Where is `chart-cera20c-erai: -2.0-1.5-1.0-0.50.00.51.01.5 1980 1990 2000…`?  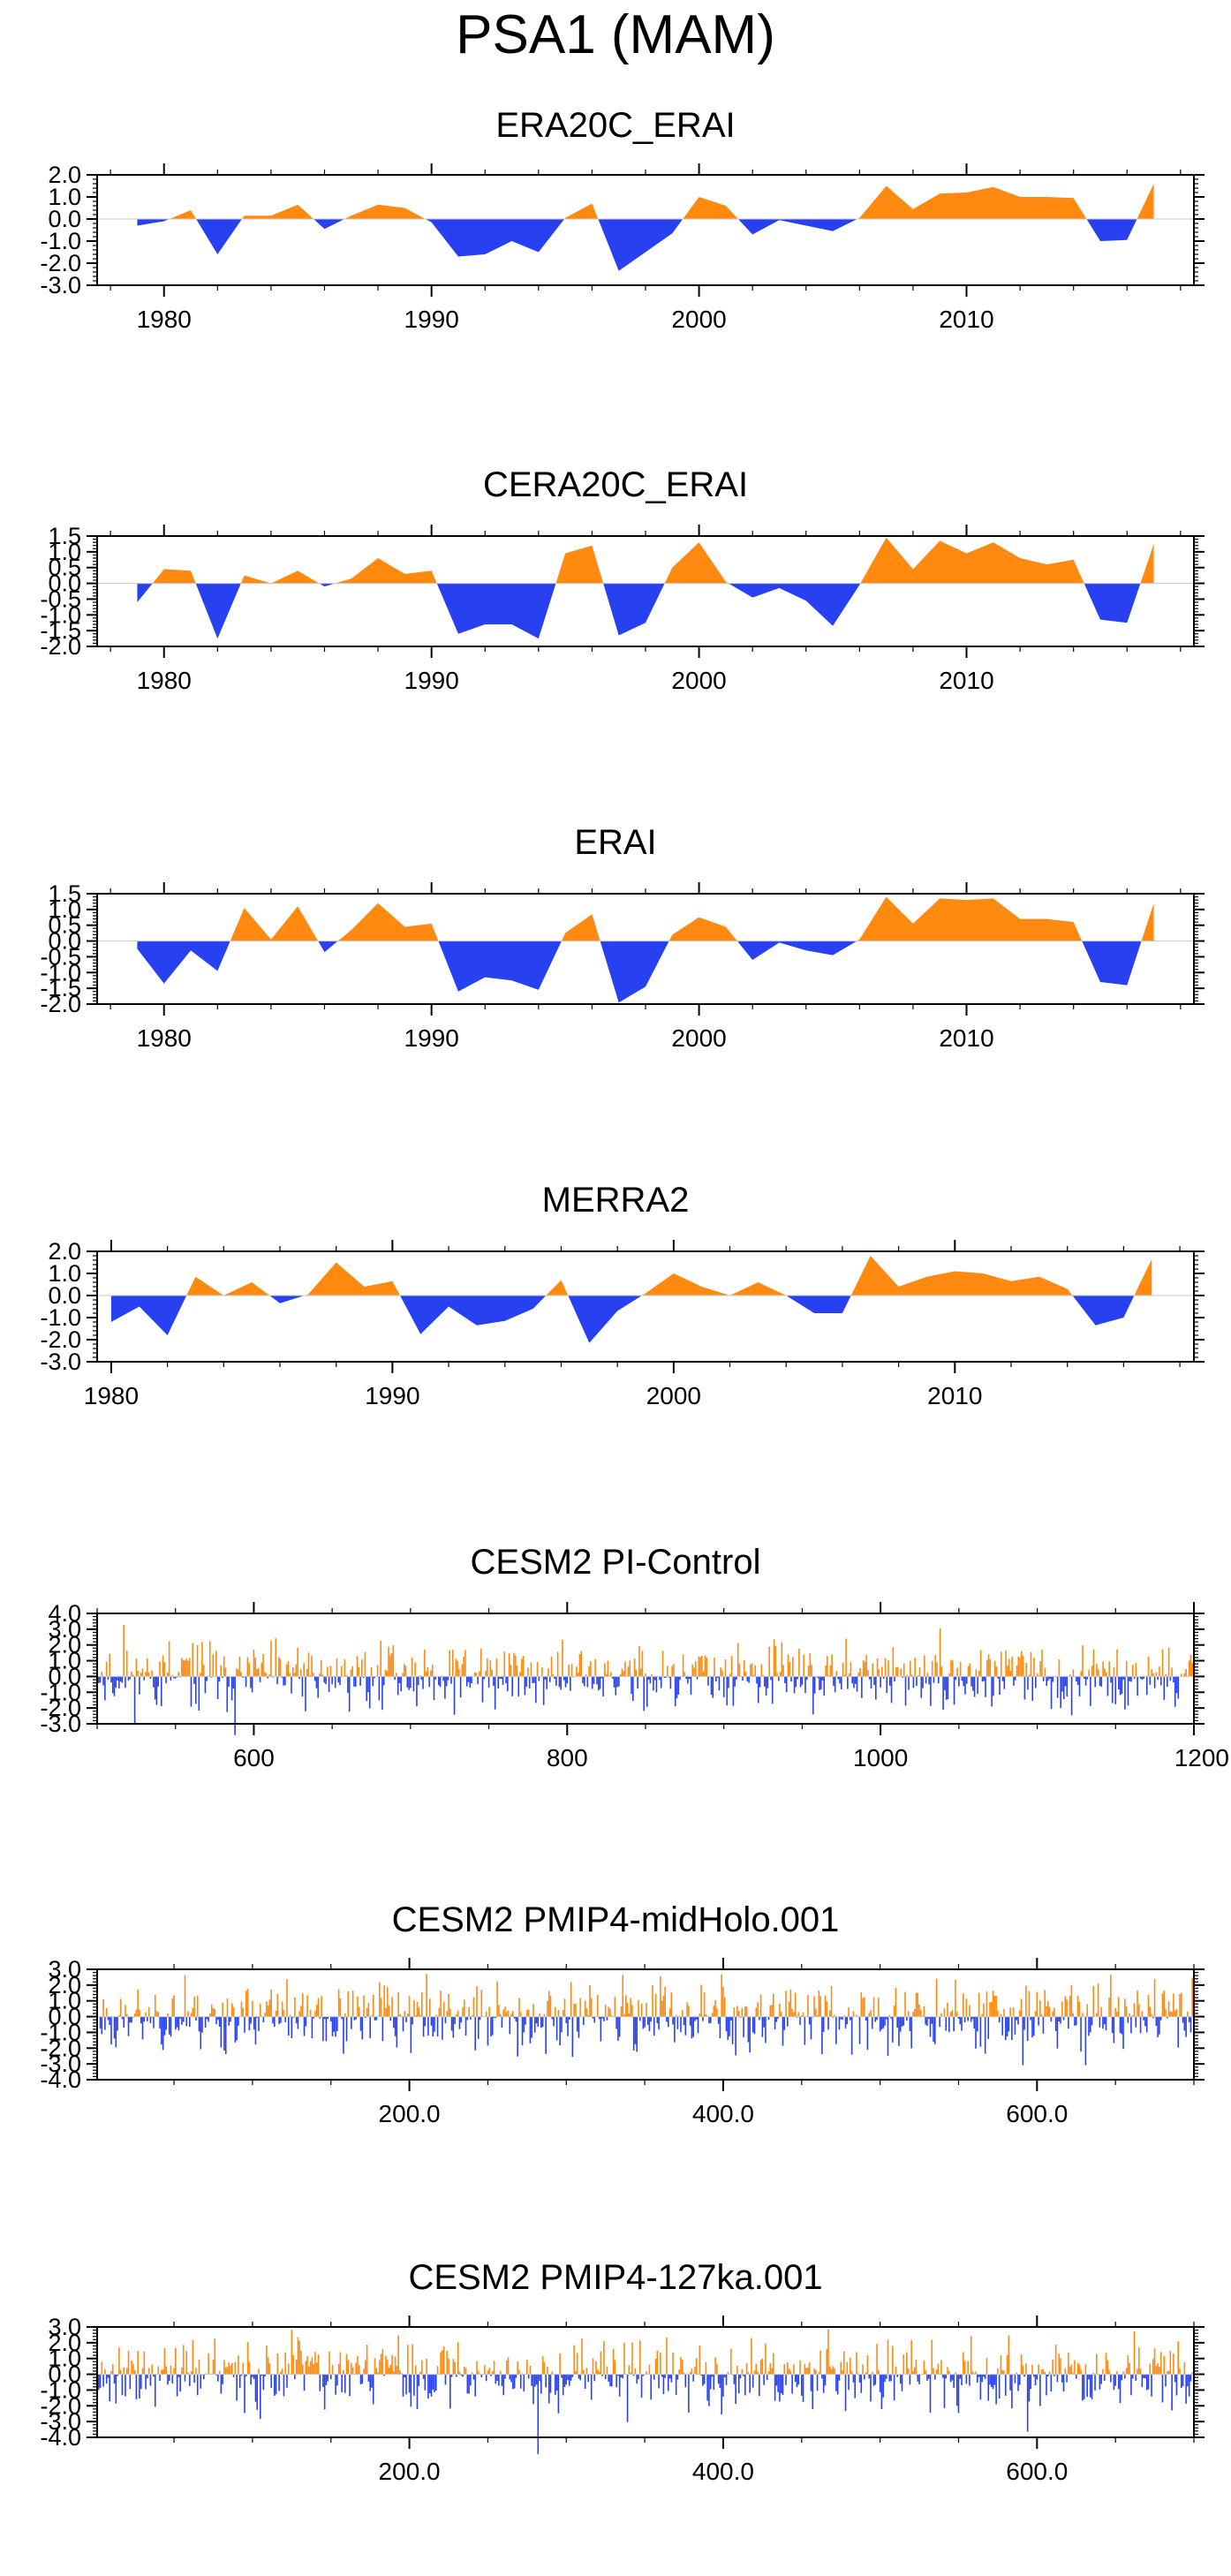 chart-cera20c-erai: -2.0-1.5-1.0-0.50.00.51.01.5 1980 1990 2000… is located at coordinates (622, 608).